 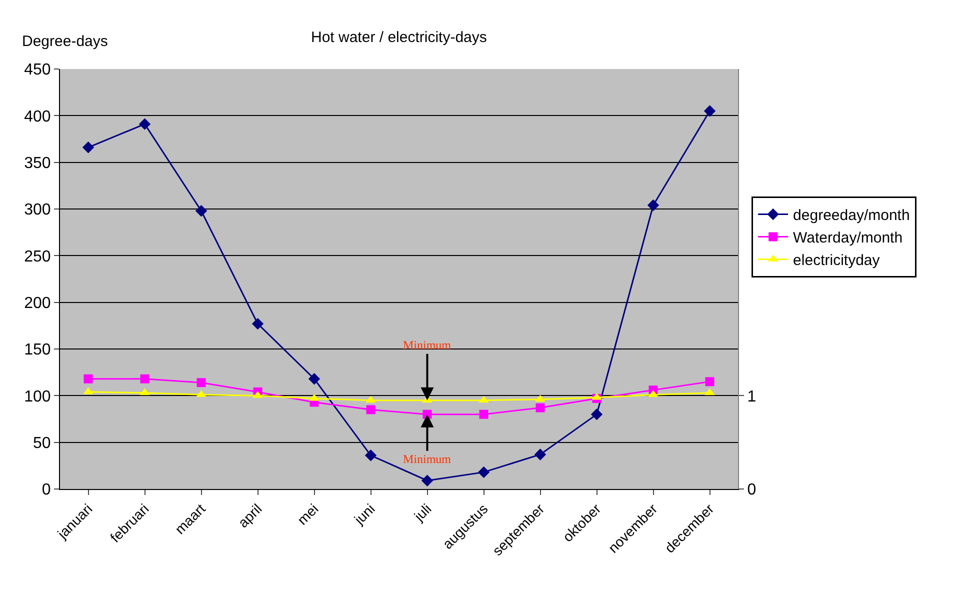 I want to click on legend-label: Waterday/month, so click(x=848, y=238).